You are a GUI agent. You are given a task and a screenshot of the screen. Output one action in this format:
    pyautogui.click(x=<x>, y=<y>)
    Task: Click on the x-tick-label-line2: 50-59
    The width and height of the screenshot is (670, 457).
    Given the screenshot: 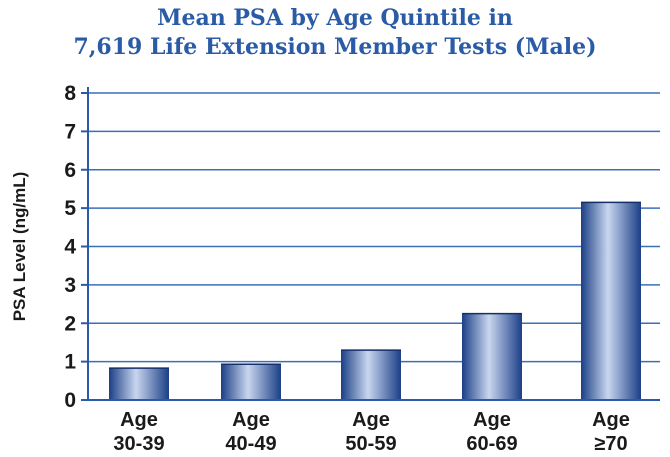 What is the action you would take?
    pyautogui.click(x=370, y=444)
    